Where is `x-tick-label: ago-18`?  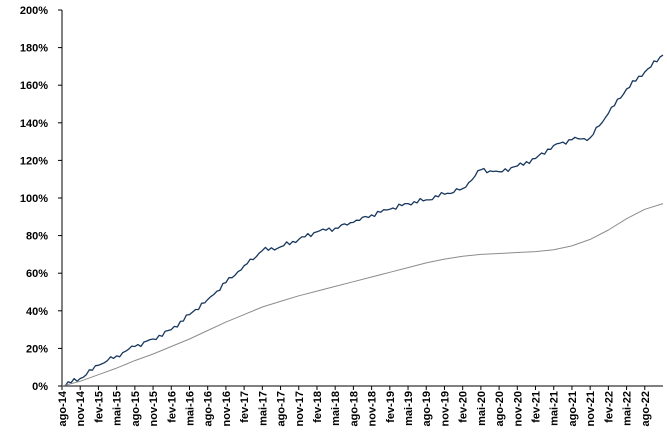
x-tick-label: ago-18 is located at coordinates (354, 408).